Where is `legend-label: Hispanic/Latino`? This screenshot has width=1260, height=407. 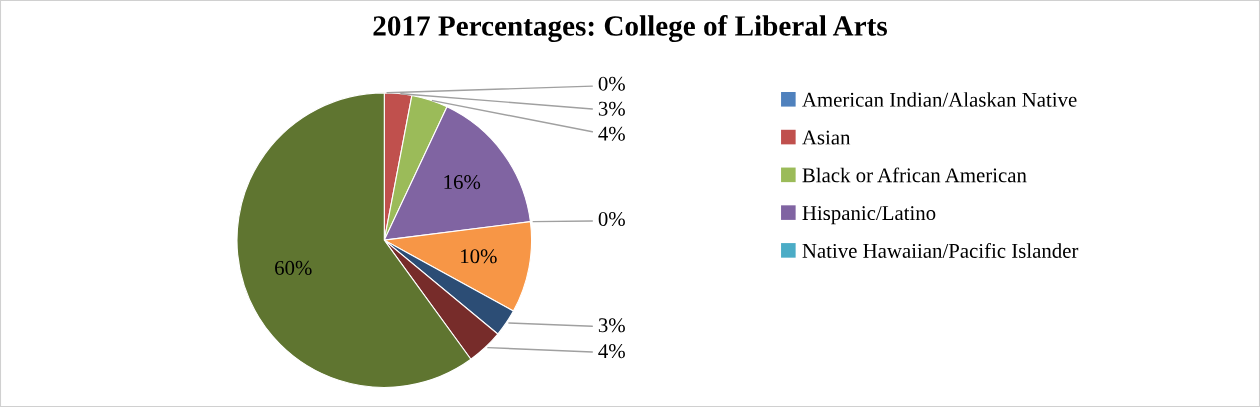 legend-label: Hispanic/Latino is located at coordinates (869, 215).